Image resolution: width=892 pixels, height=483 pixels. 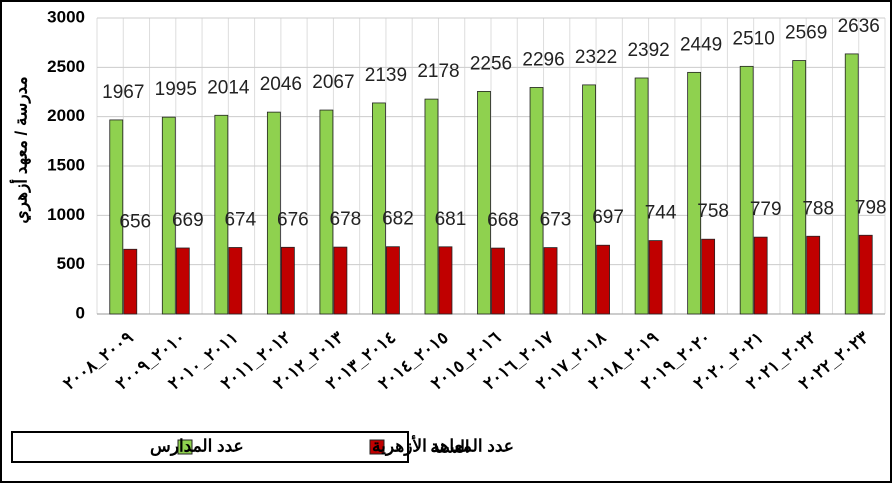 I want to click on value-label: 1967, so click(x=123, y=92).